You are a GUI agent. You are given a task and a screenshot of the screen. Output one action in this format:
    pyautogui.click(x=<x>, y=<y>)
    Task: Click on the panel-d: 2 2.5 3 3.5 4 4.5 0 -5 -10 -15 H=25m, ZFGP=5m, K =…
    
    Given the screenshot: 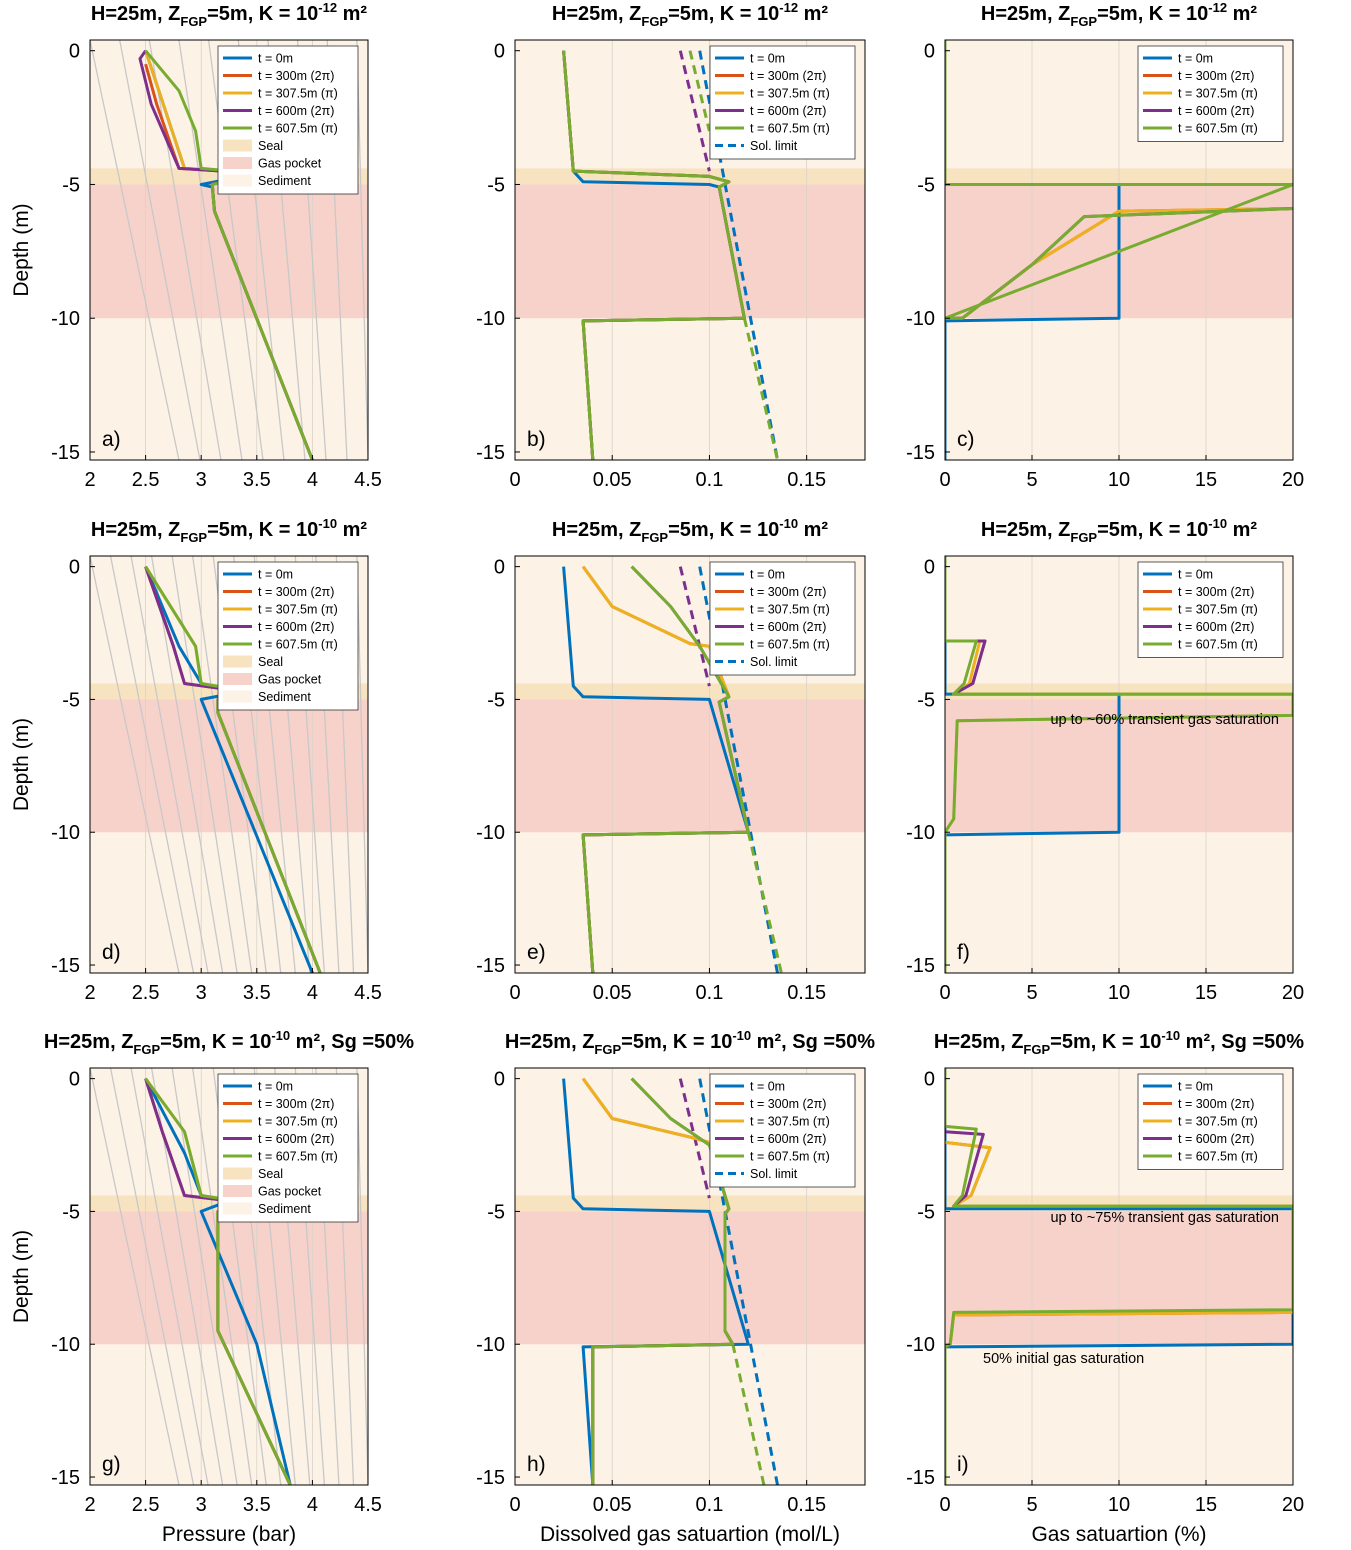 What is the action you would take?
    pyautogui.click(x=196, y=760)
    